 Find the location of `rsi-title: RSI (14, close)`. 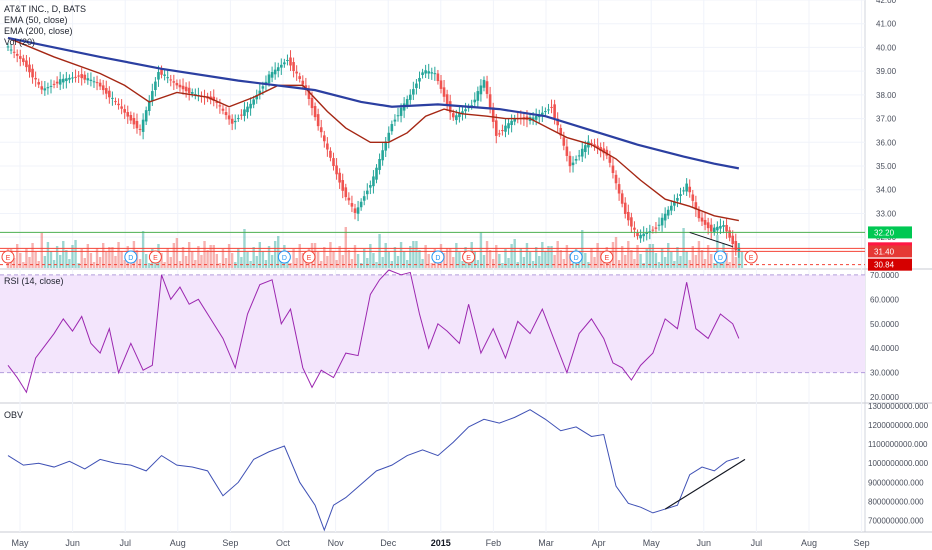

rsi-title: RSI (14, close) is located at coordinates (34, 281).